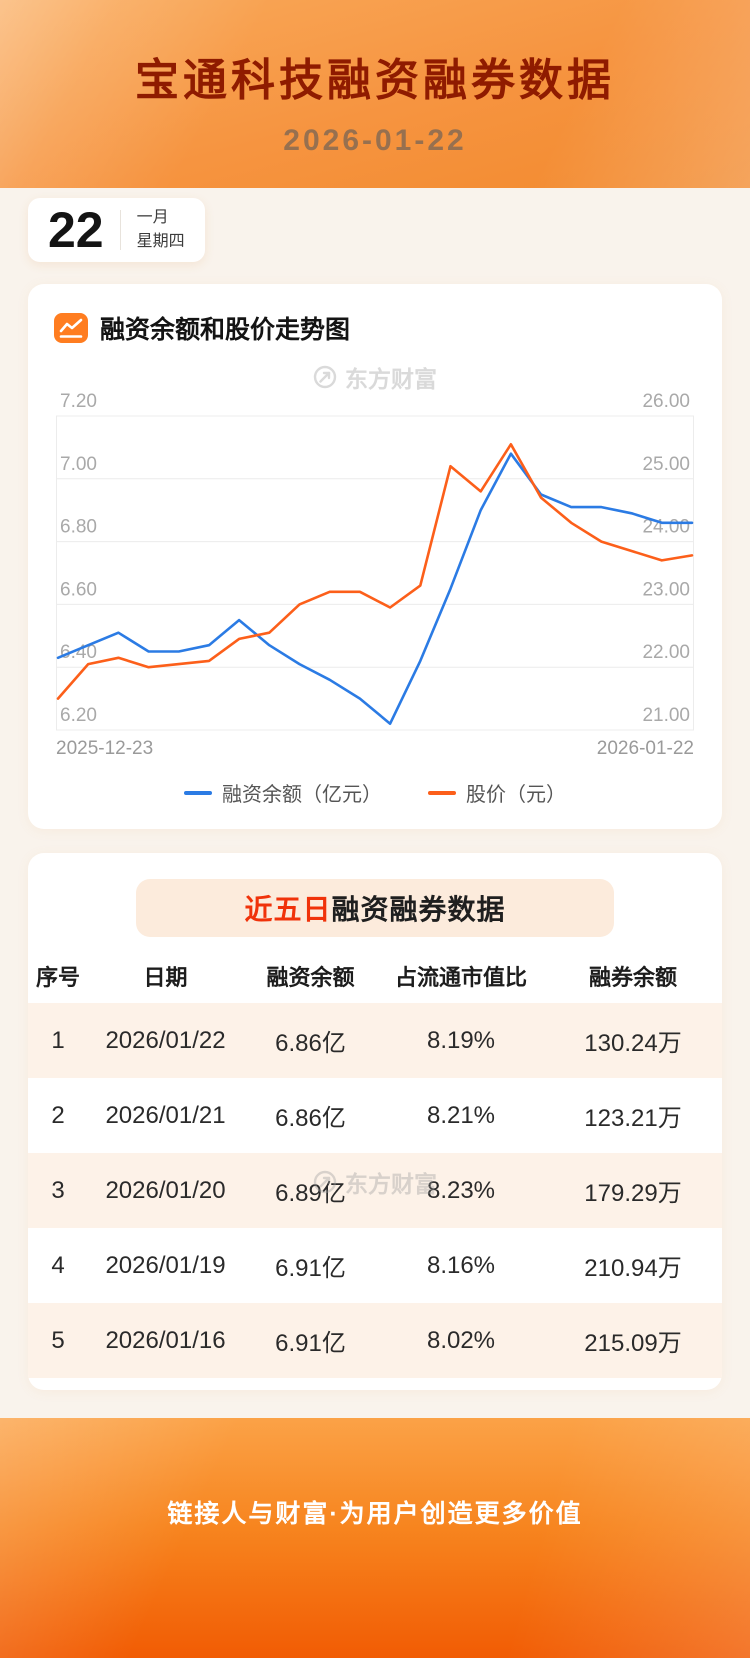 This screenshot has width=750, height=1658. I want to click on page-title: 宝通科技融资融券数据, so click(375, 80).